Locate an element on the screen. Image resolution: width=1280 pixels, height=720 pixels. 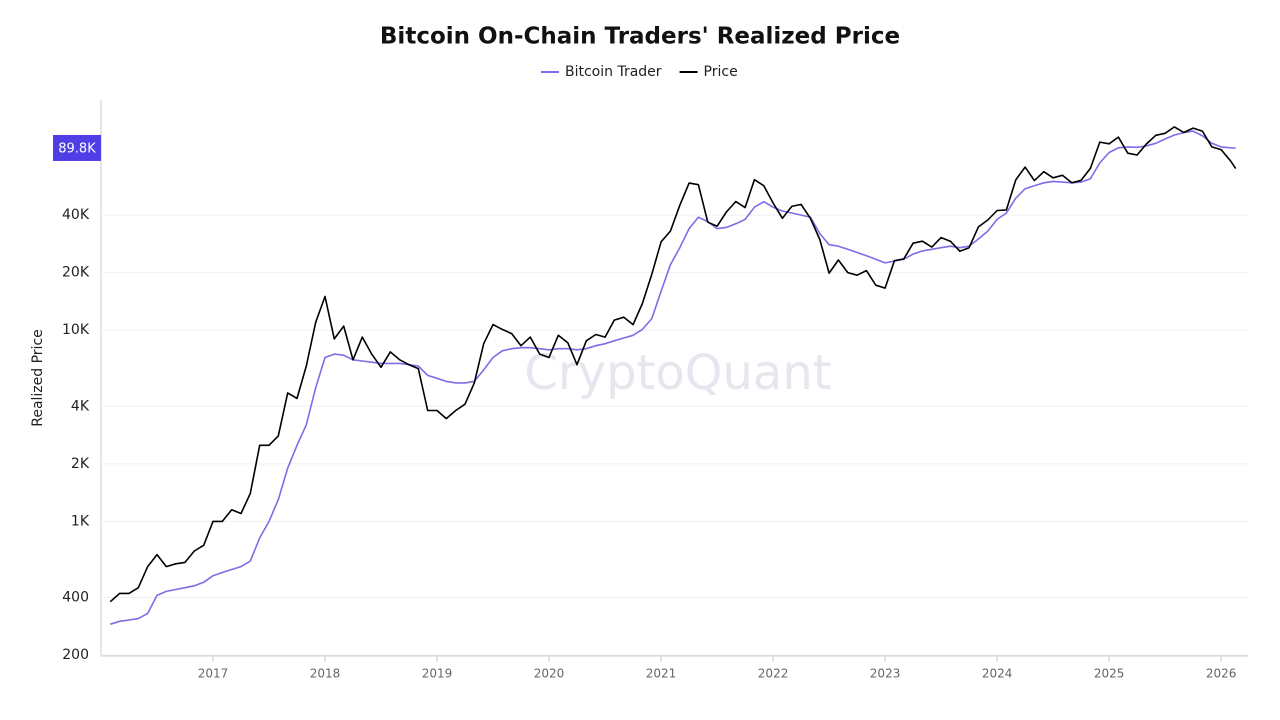
legend-label: Bitcoin Trader is located at coordinates (613, 72).